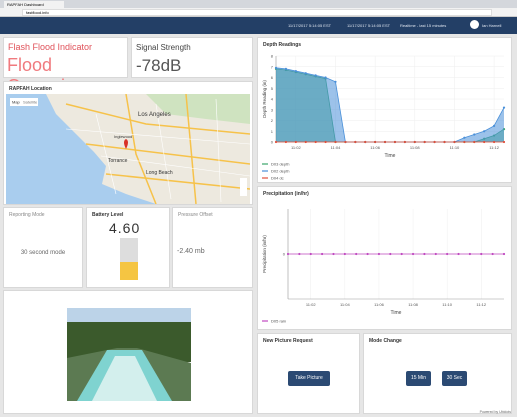 The width and height of the screenshot is (517, 417). I want to click on map-type-control, so click(24, 102).